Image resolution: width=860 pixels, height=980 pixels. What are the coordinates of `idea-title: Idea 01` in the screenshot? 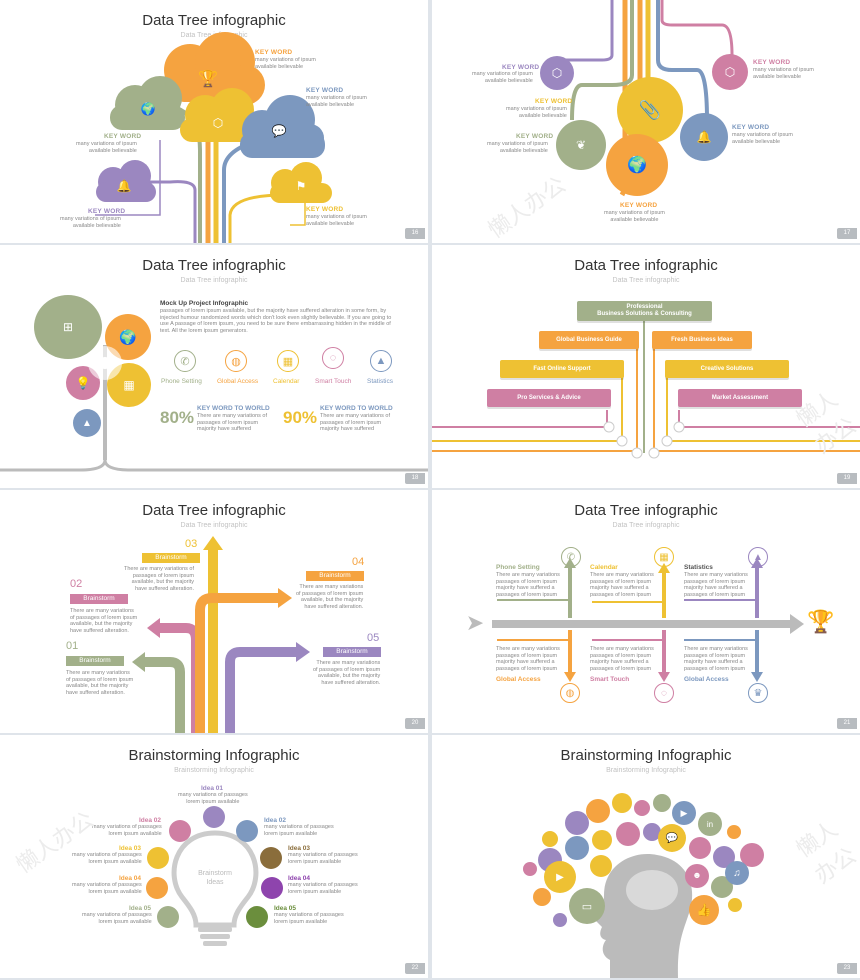 It's located at (212, 788).